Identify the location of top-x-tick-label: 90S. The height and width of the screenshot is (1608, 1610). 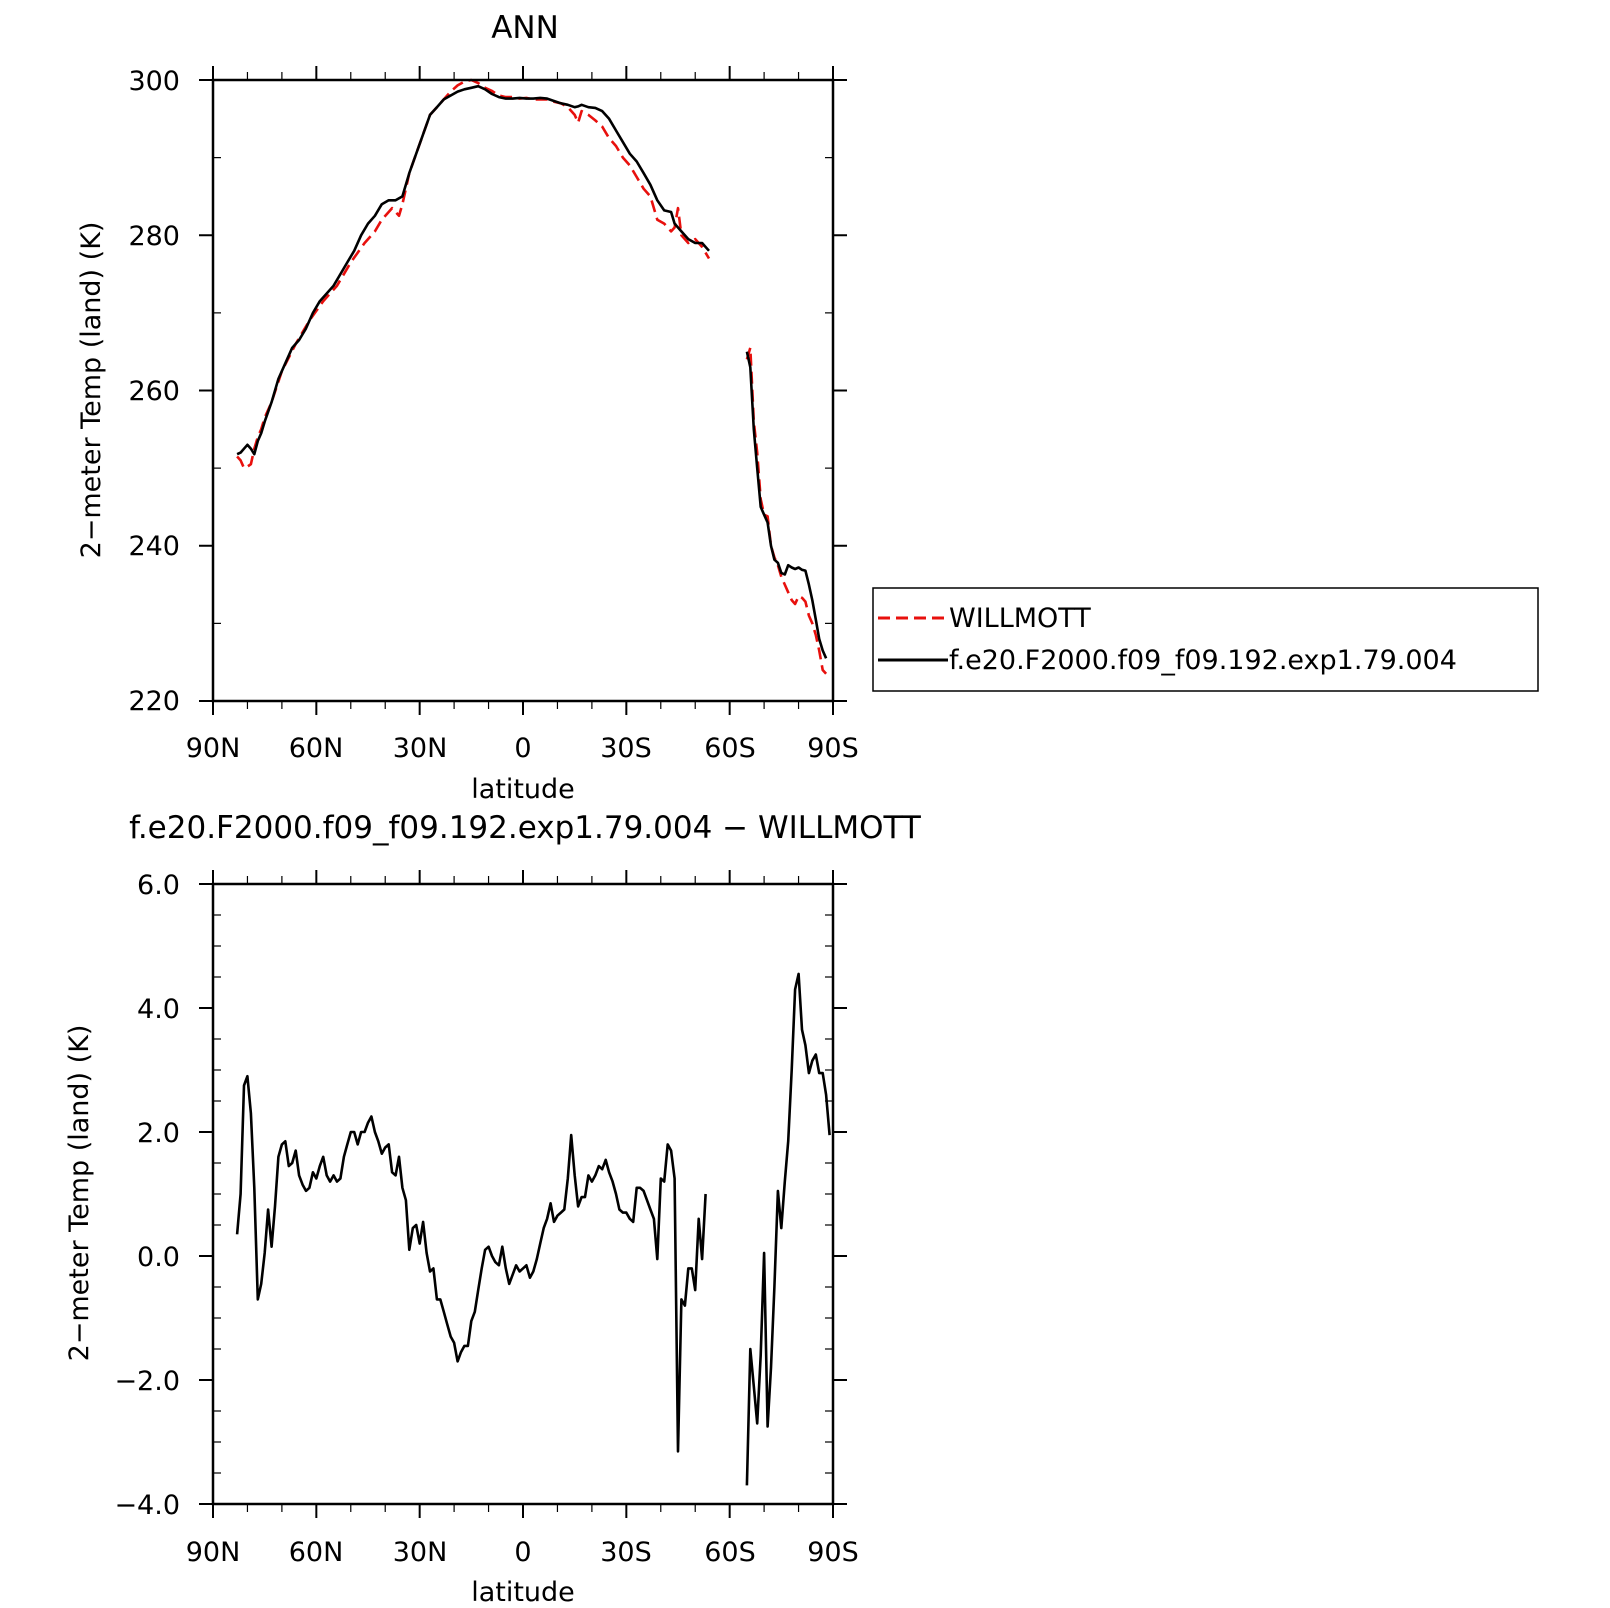
(833, 748).